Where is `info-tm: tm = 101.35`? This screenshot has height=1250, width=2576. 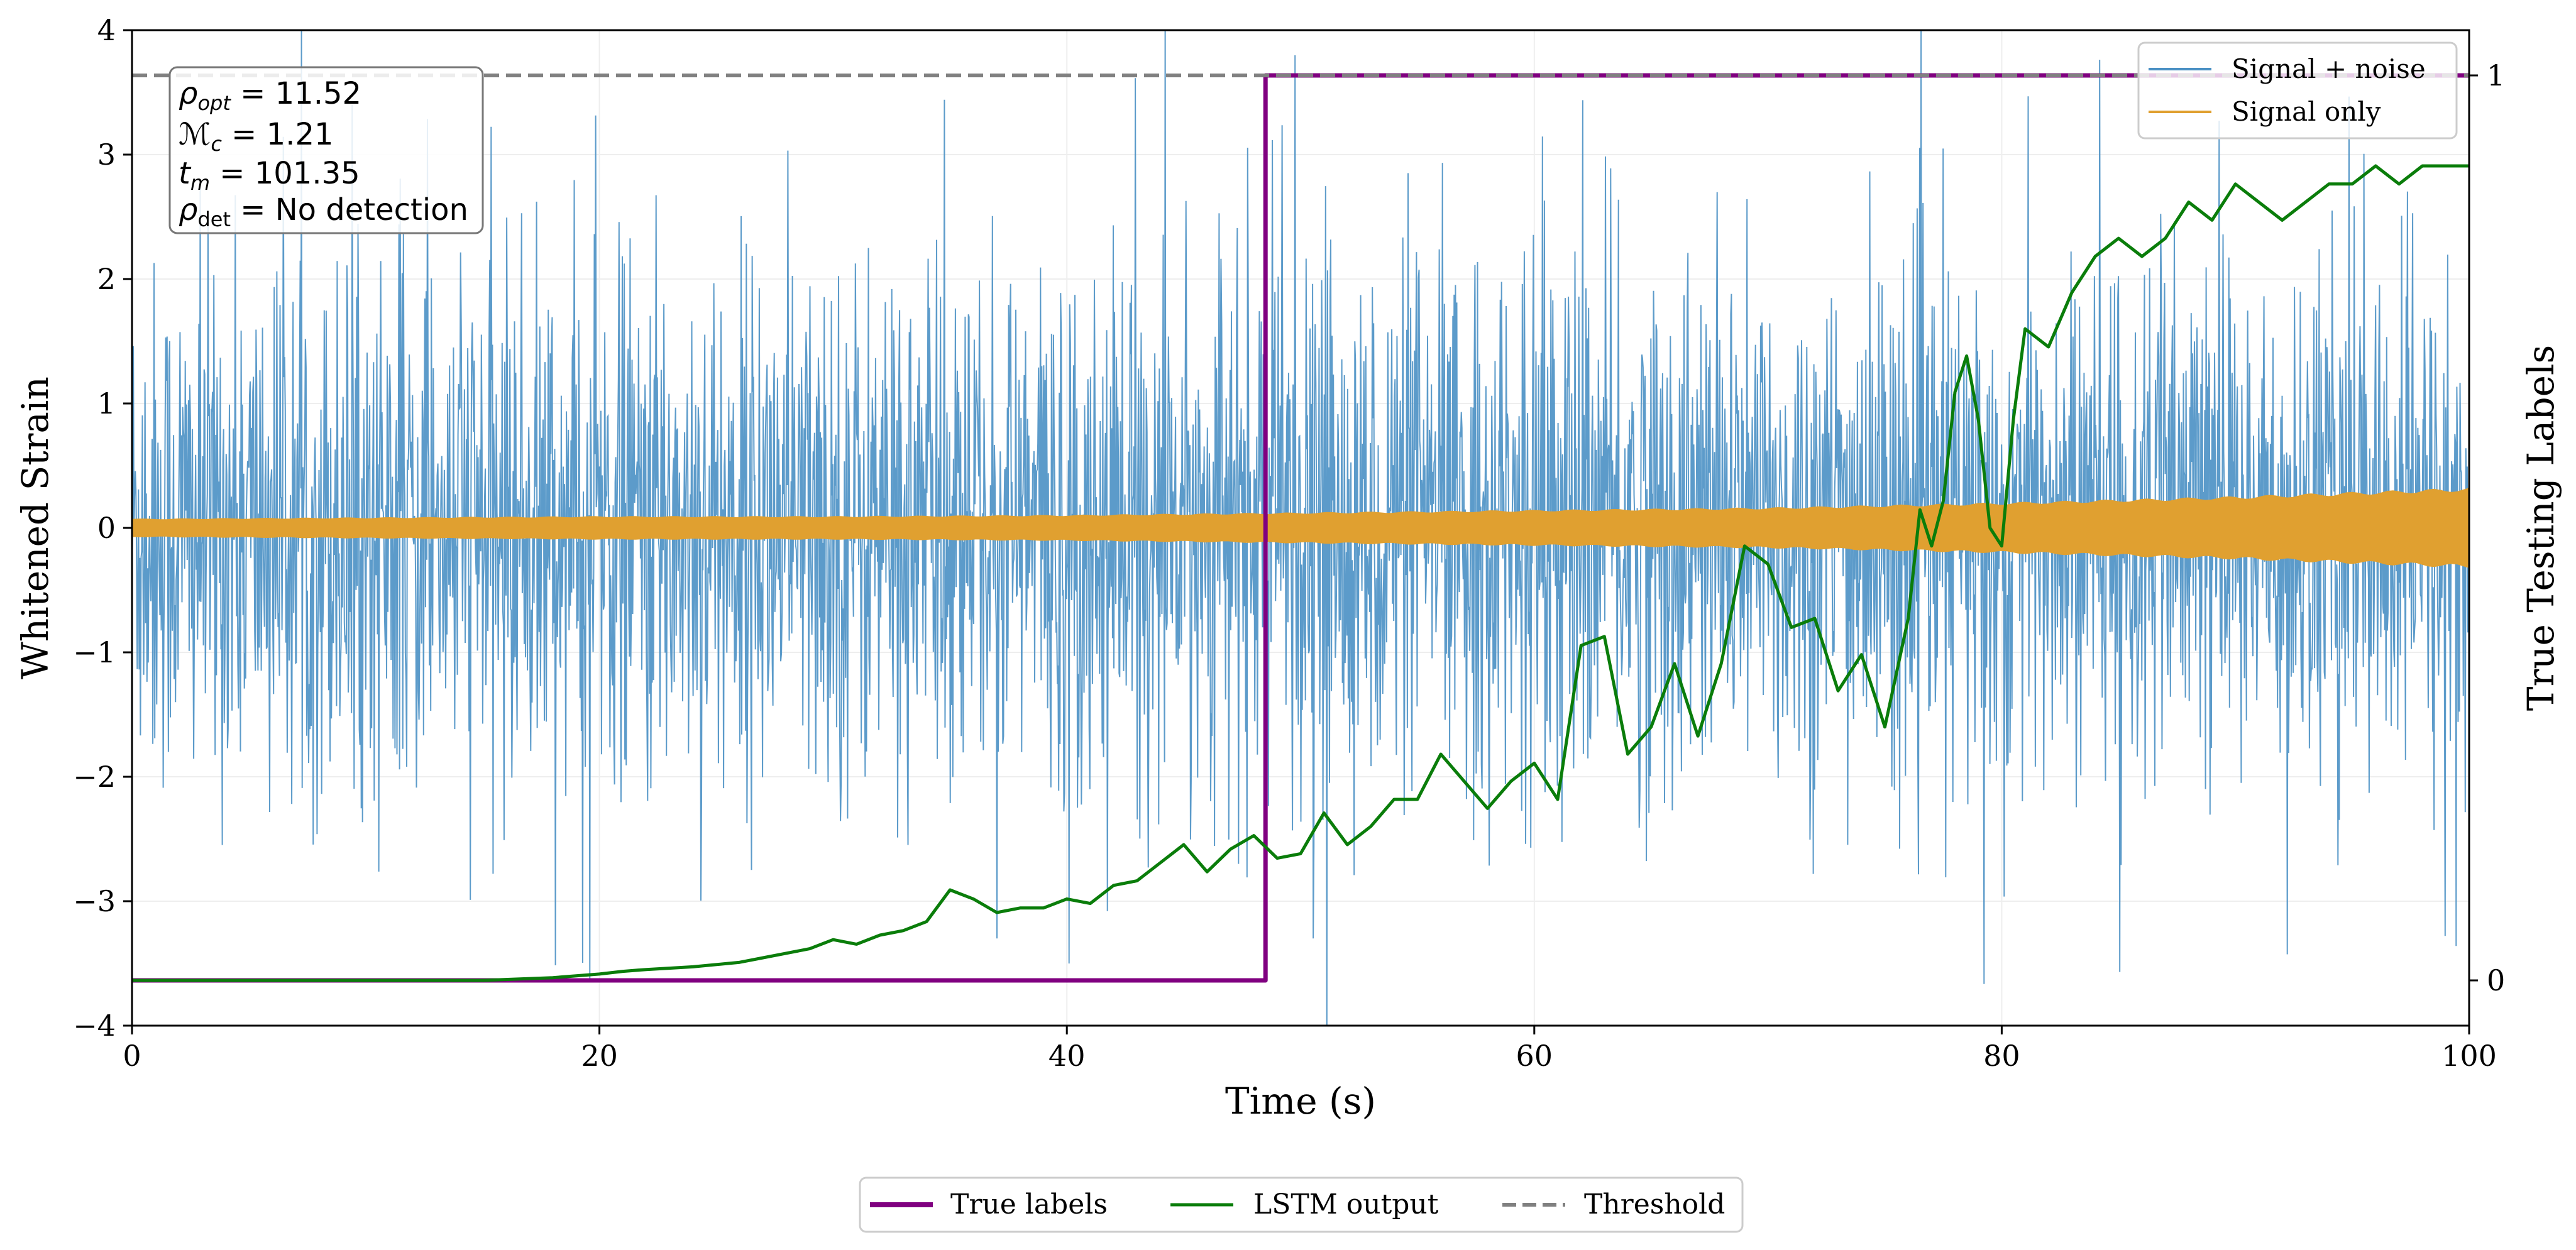 info-tm: tm = 101.35 is located at coordinates (270, 175).